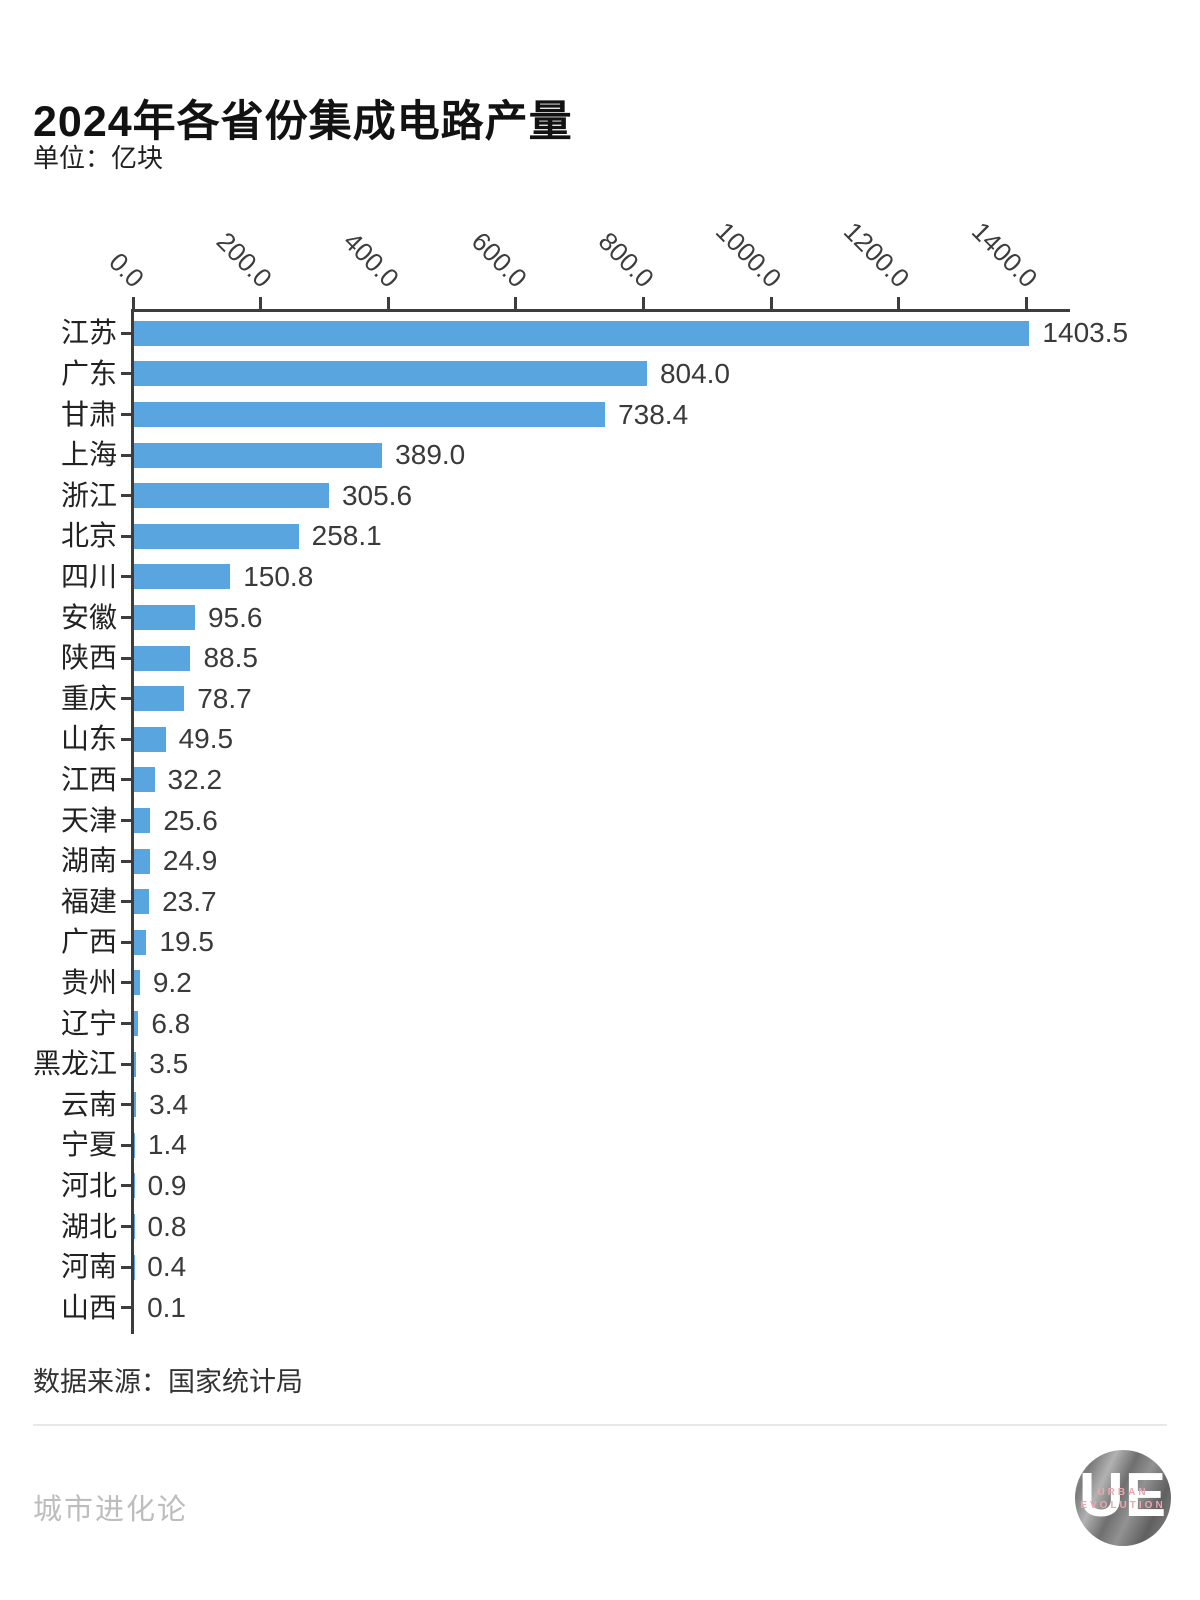 This screenshot has width=1200, height=1600. What do you see at coordinates (88, 982) in the screenshot?
I see `province-label: 贵州` at bounding box center [88, 982].